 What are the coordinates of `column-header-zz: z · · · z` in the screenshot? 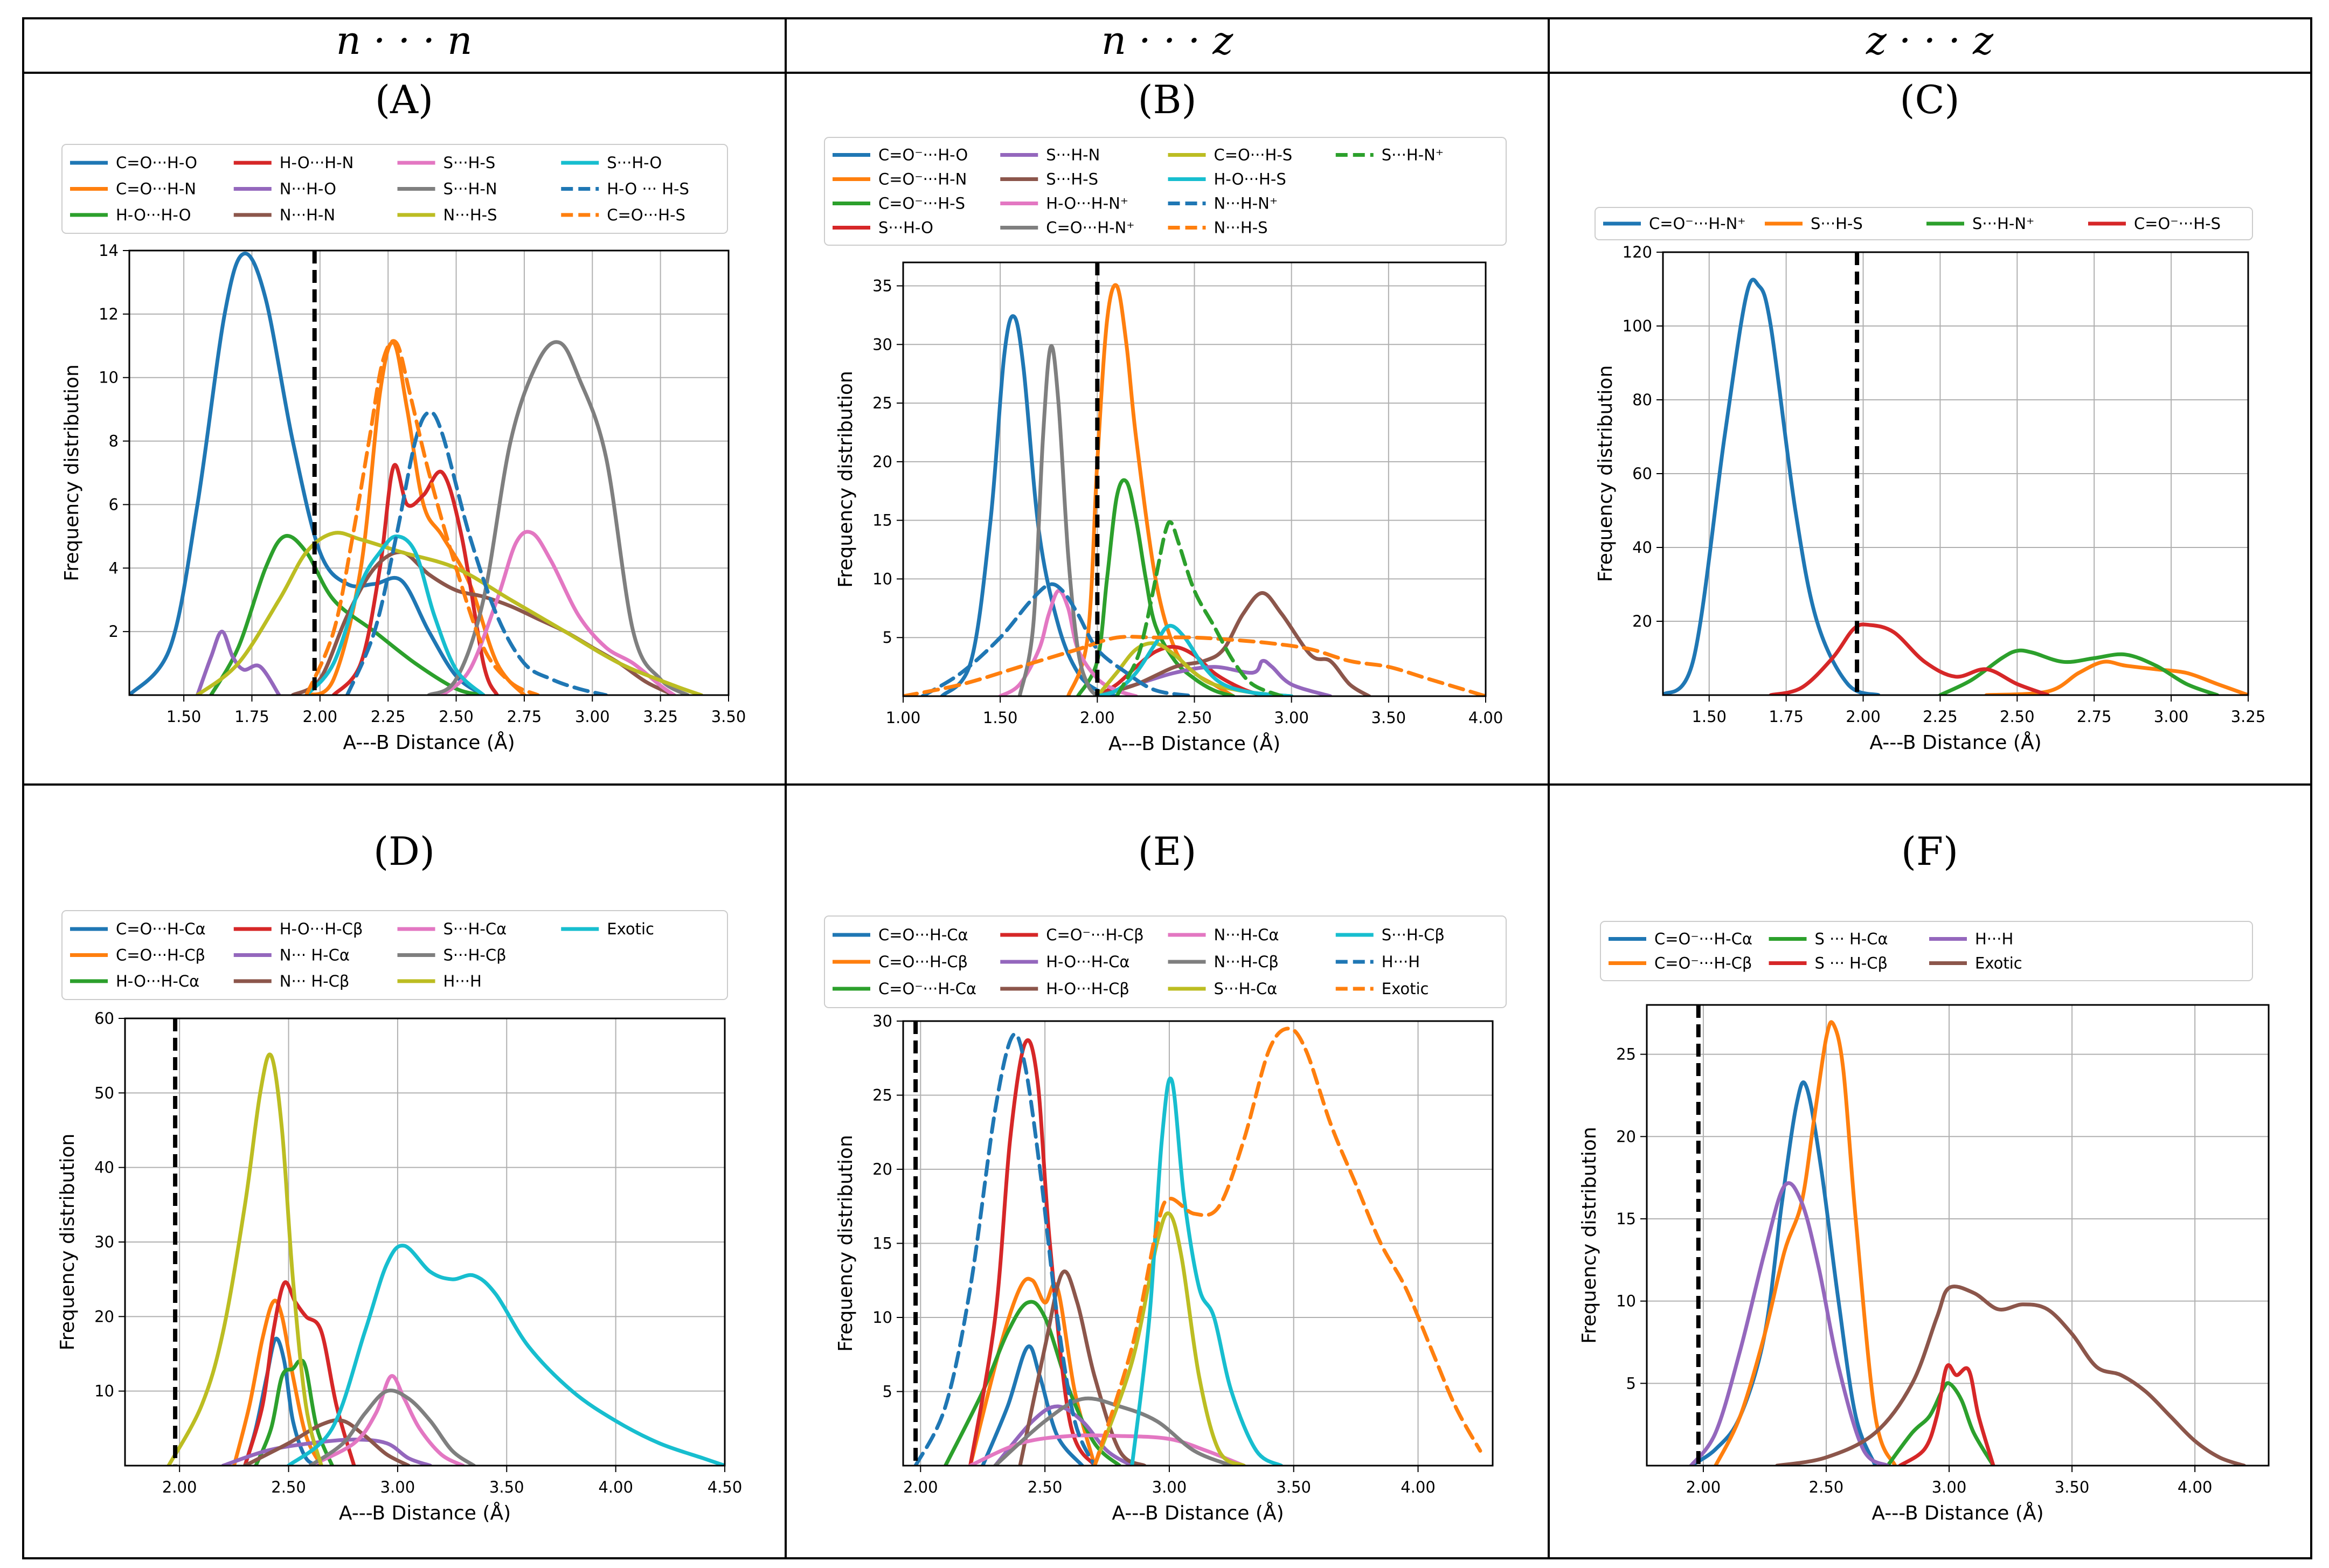 It's located at (1930, 40).